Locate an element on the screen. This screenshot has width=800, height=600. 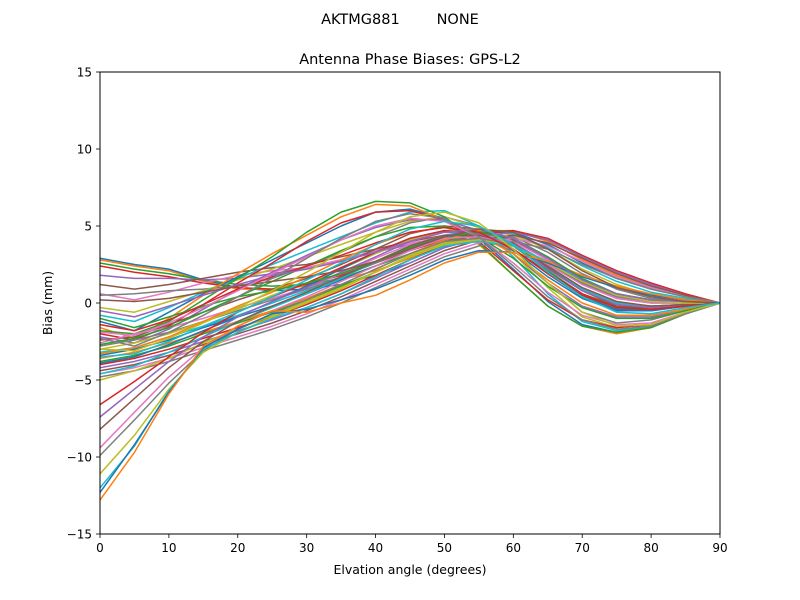
y-tick-label: 10 is located at coordinates (84, 150).